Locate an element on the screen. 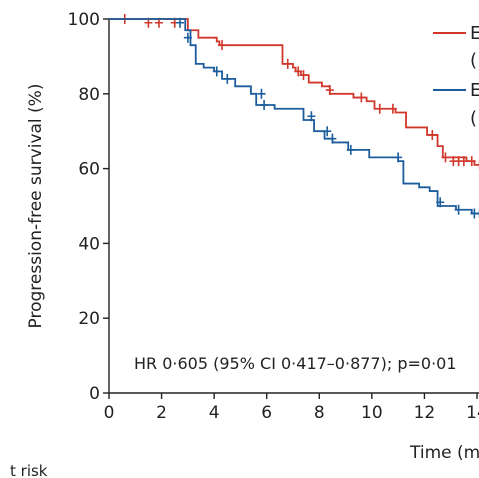 The width and height of the screenshot is (479, 478). x-tick-label: 4 is located at coordinates (214, 413).